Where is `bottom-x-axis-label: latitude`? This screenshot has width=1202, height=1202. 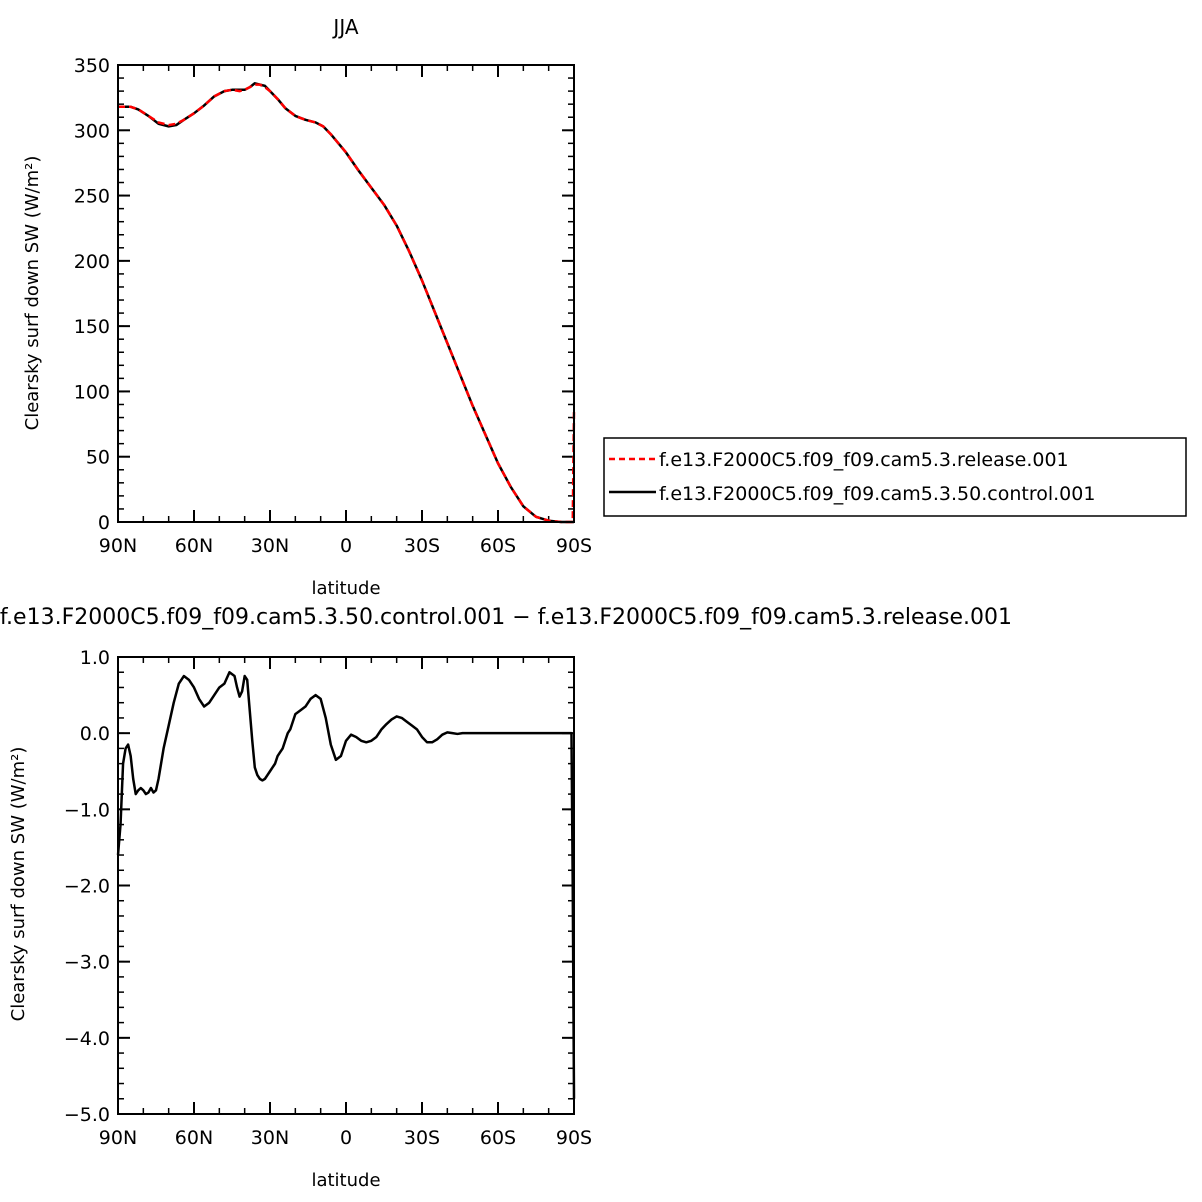
bottom-x-axis-label: latitude is located at coordinates (345, 1180).